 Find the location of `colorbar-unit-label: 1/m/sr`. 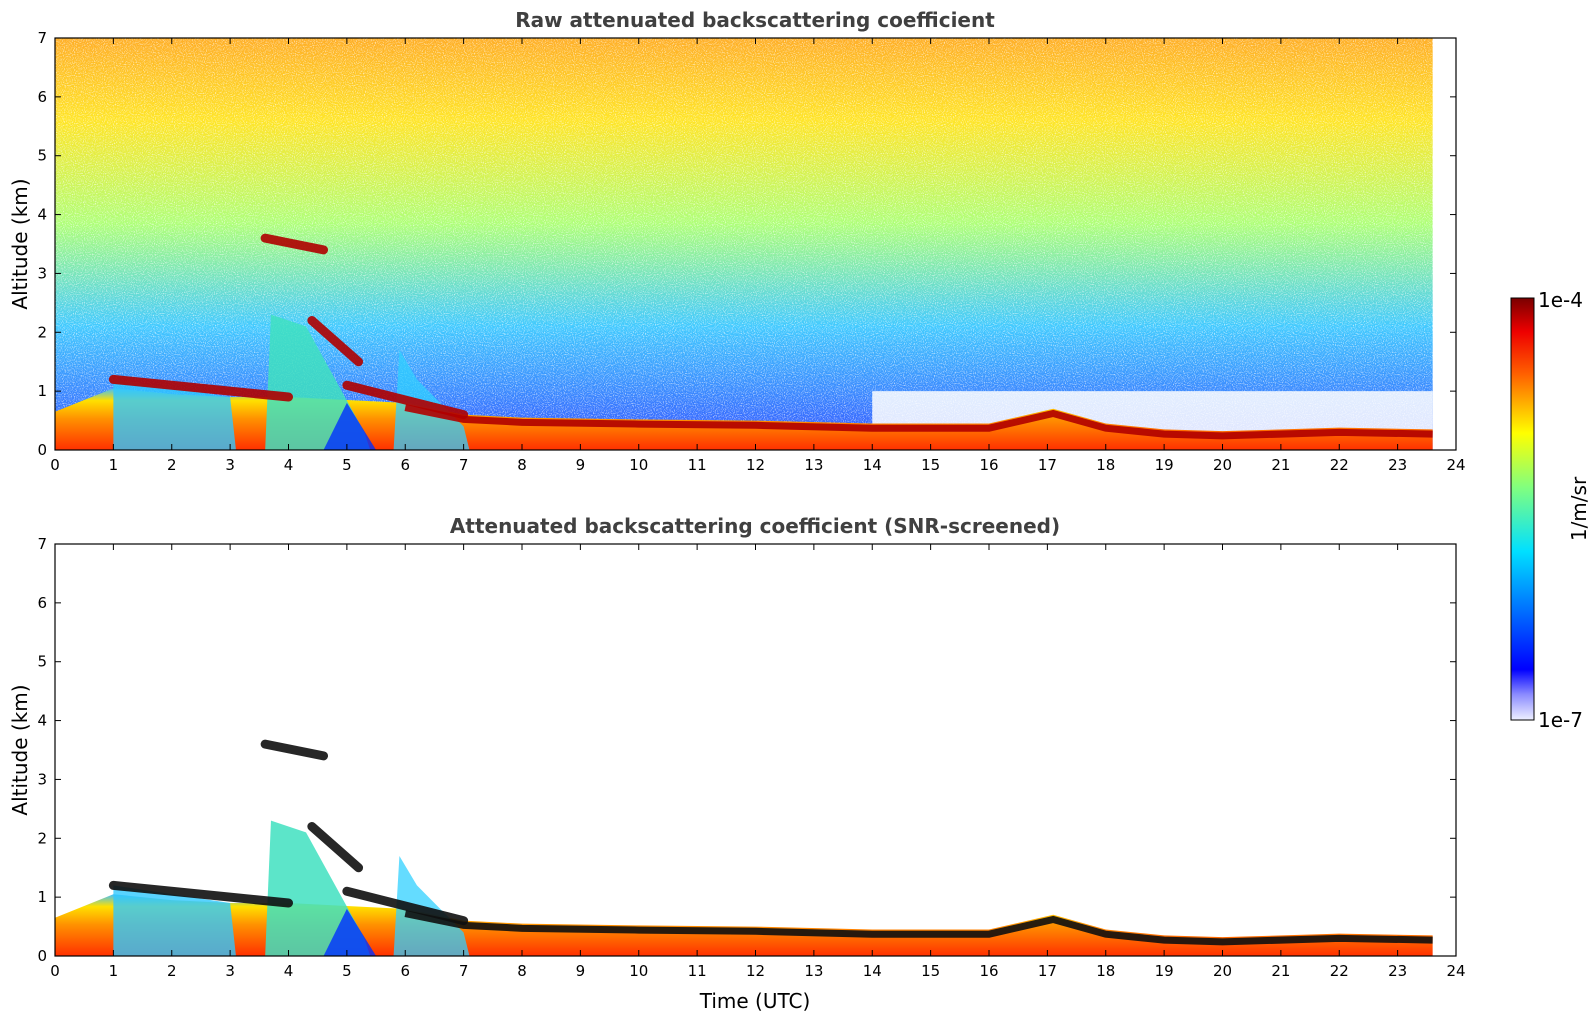

colorbar-unit-label: 1/m/sr is located at coordinates (1579, 508).